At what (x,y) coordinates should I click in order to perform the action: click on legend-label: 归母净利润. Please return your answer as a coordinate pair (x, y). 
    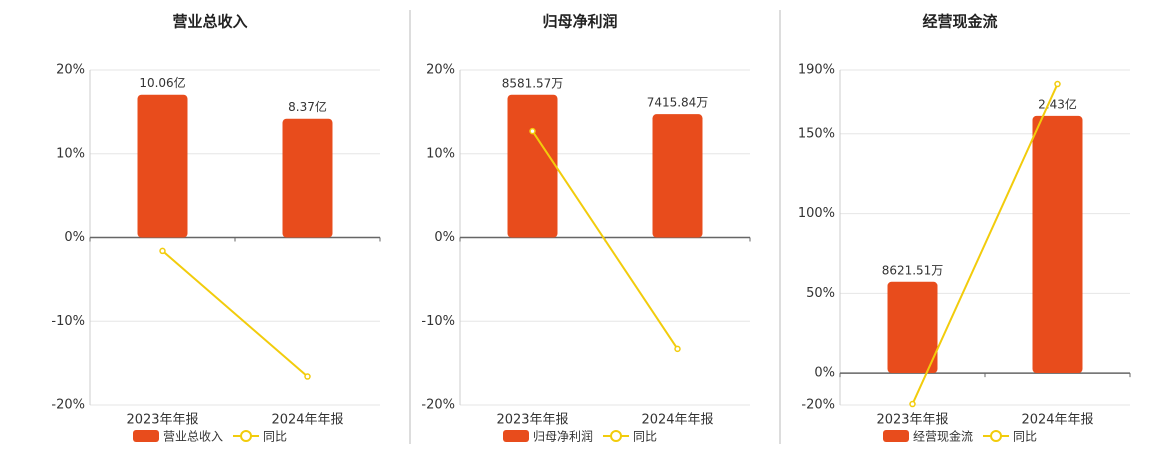
    Looking at the image, I should click on (563, 437).